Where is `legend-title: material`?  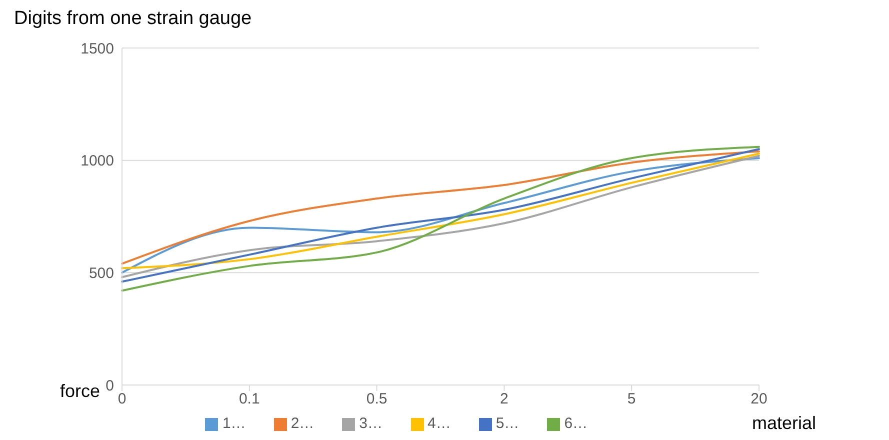
legend-title: material is located at coordinates (784, 423).